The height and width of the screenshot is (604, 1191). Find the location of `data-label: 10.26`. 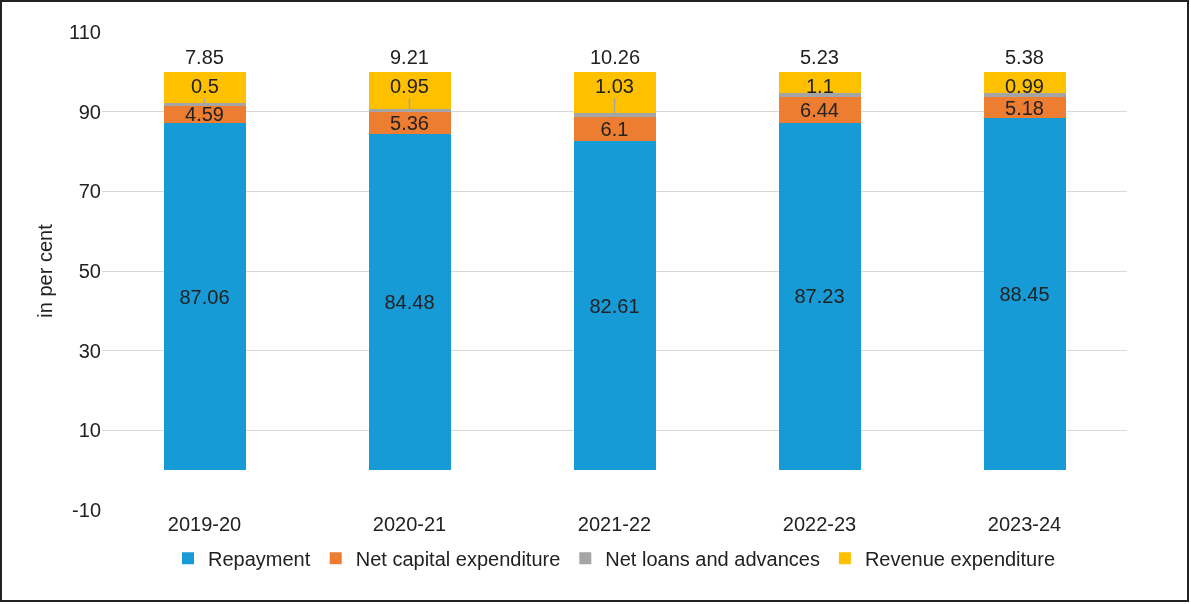

data-label: 10.26 is located at coordinates (615, 57).